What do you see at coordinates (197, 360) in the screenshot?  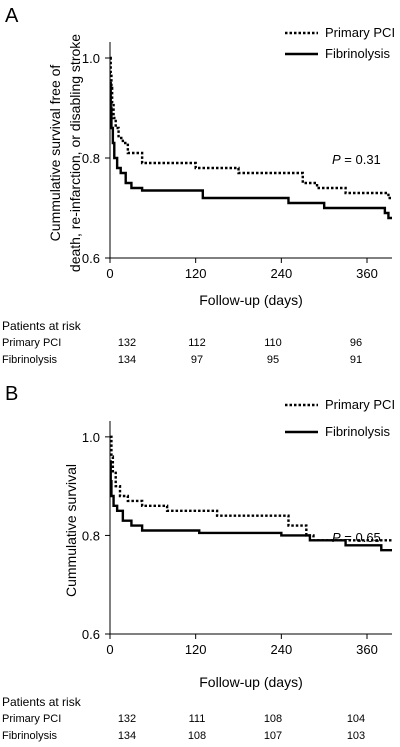 I see `risk-table-cell: 97` at bounding box center [197, 360].